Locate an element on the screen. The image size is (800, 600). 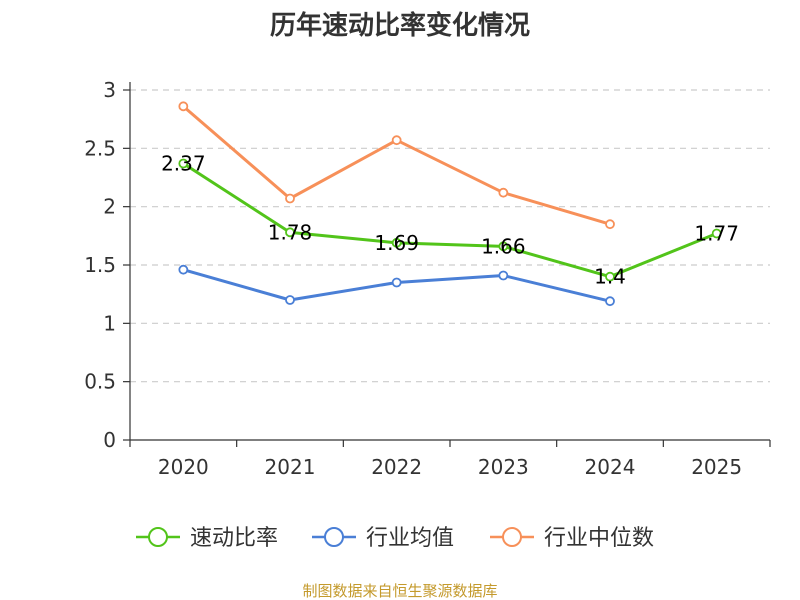
y-tick-label: 2 is located at coordinates (109, 207).